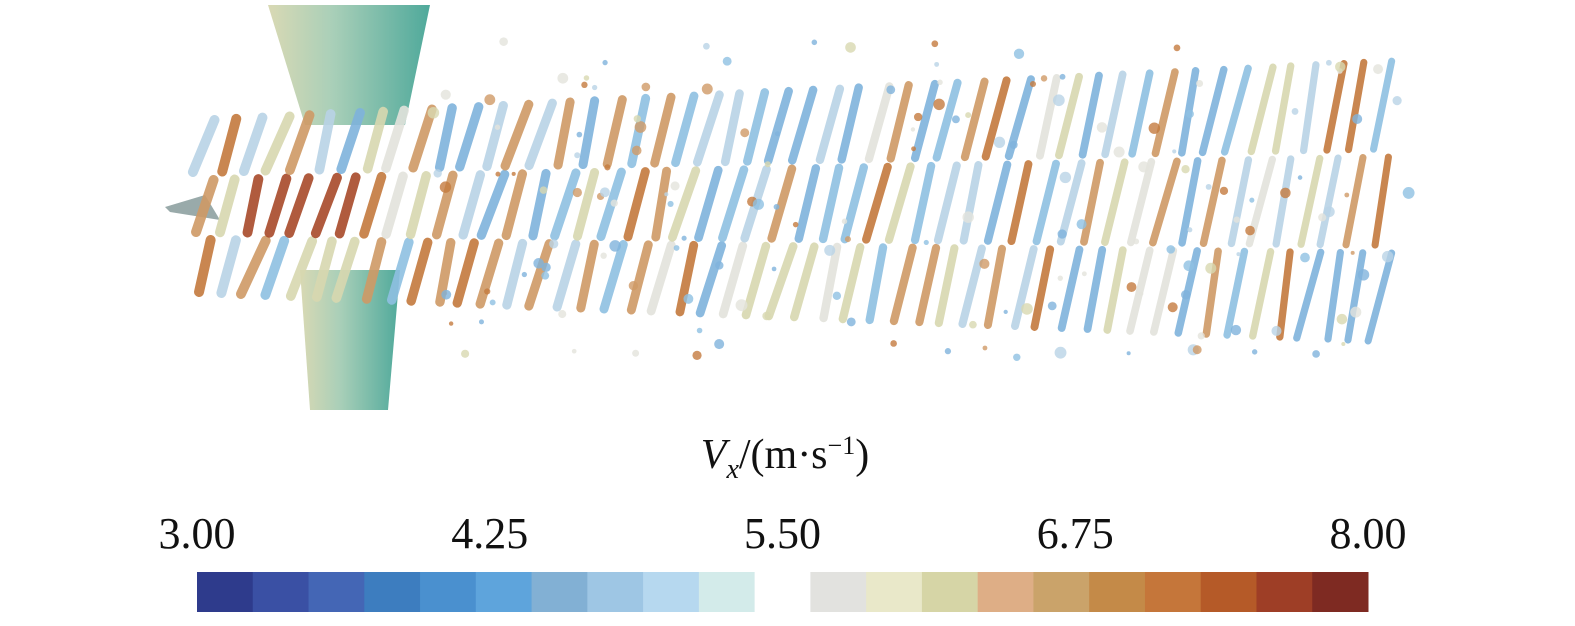 This screenshot has height=626, width=1575. What do you see at coordinates (1075, 533) in the screenshot?
I see `colorbar-tick-label: 6.75` at bounding box center [1075, 533].